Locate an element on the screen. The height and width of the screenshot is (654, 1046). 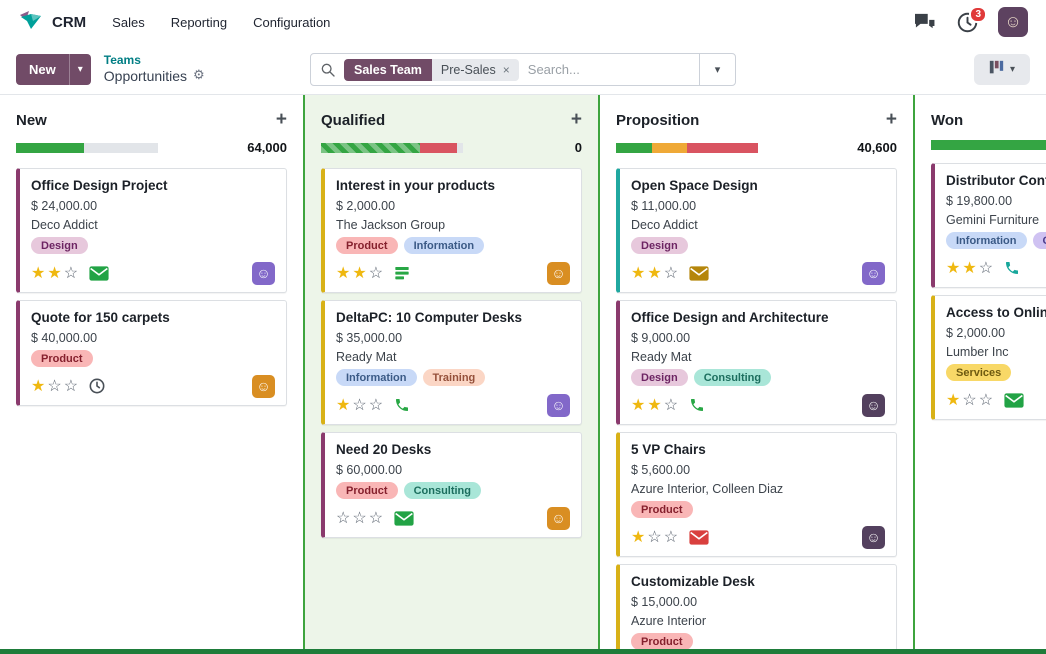
menu-configuration: Configuration is located at coordinates (292, 22).